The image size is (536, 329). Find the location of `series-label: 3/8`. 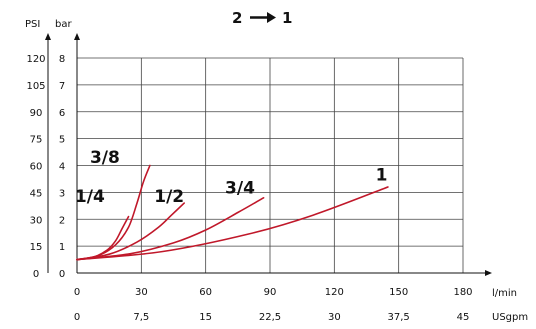

series-label: 3/8 is located at coordinates (105, 158).